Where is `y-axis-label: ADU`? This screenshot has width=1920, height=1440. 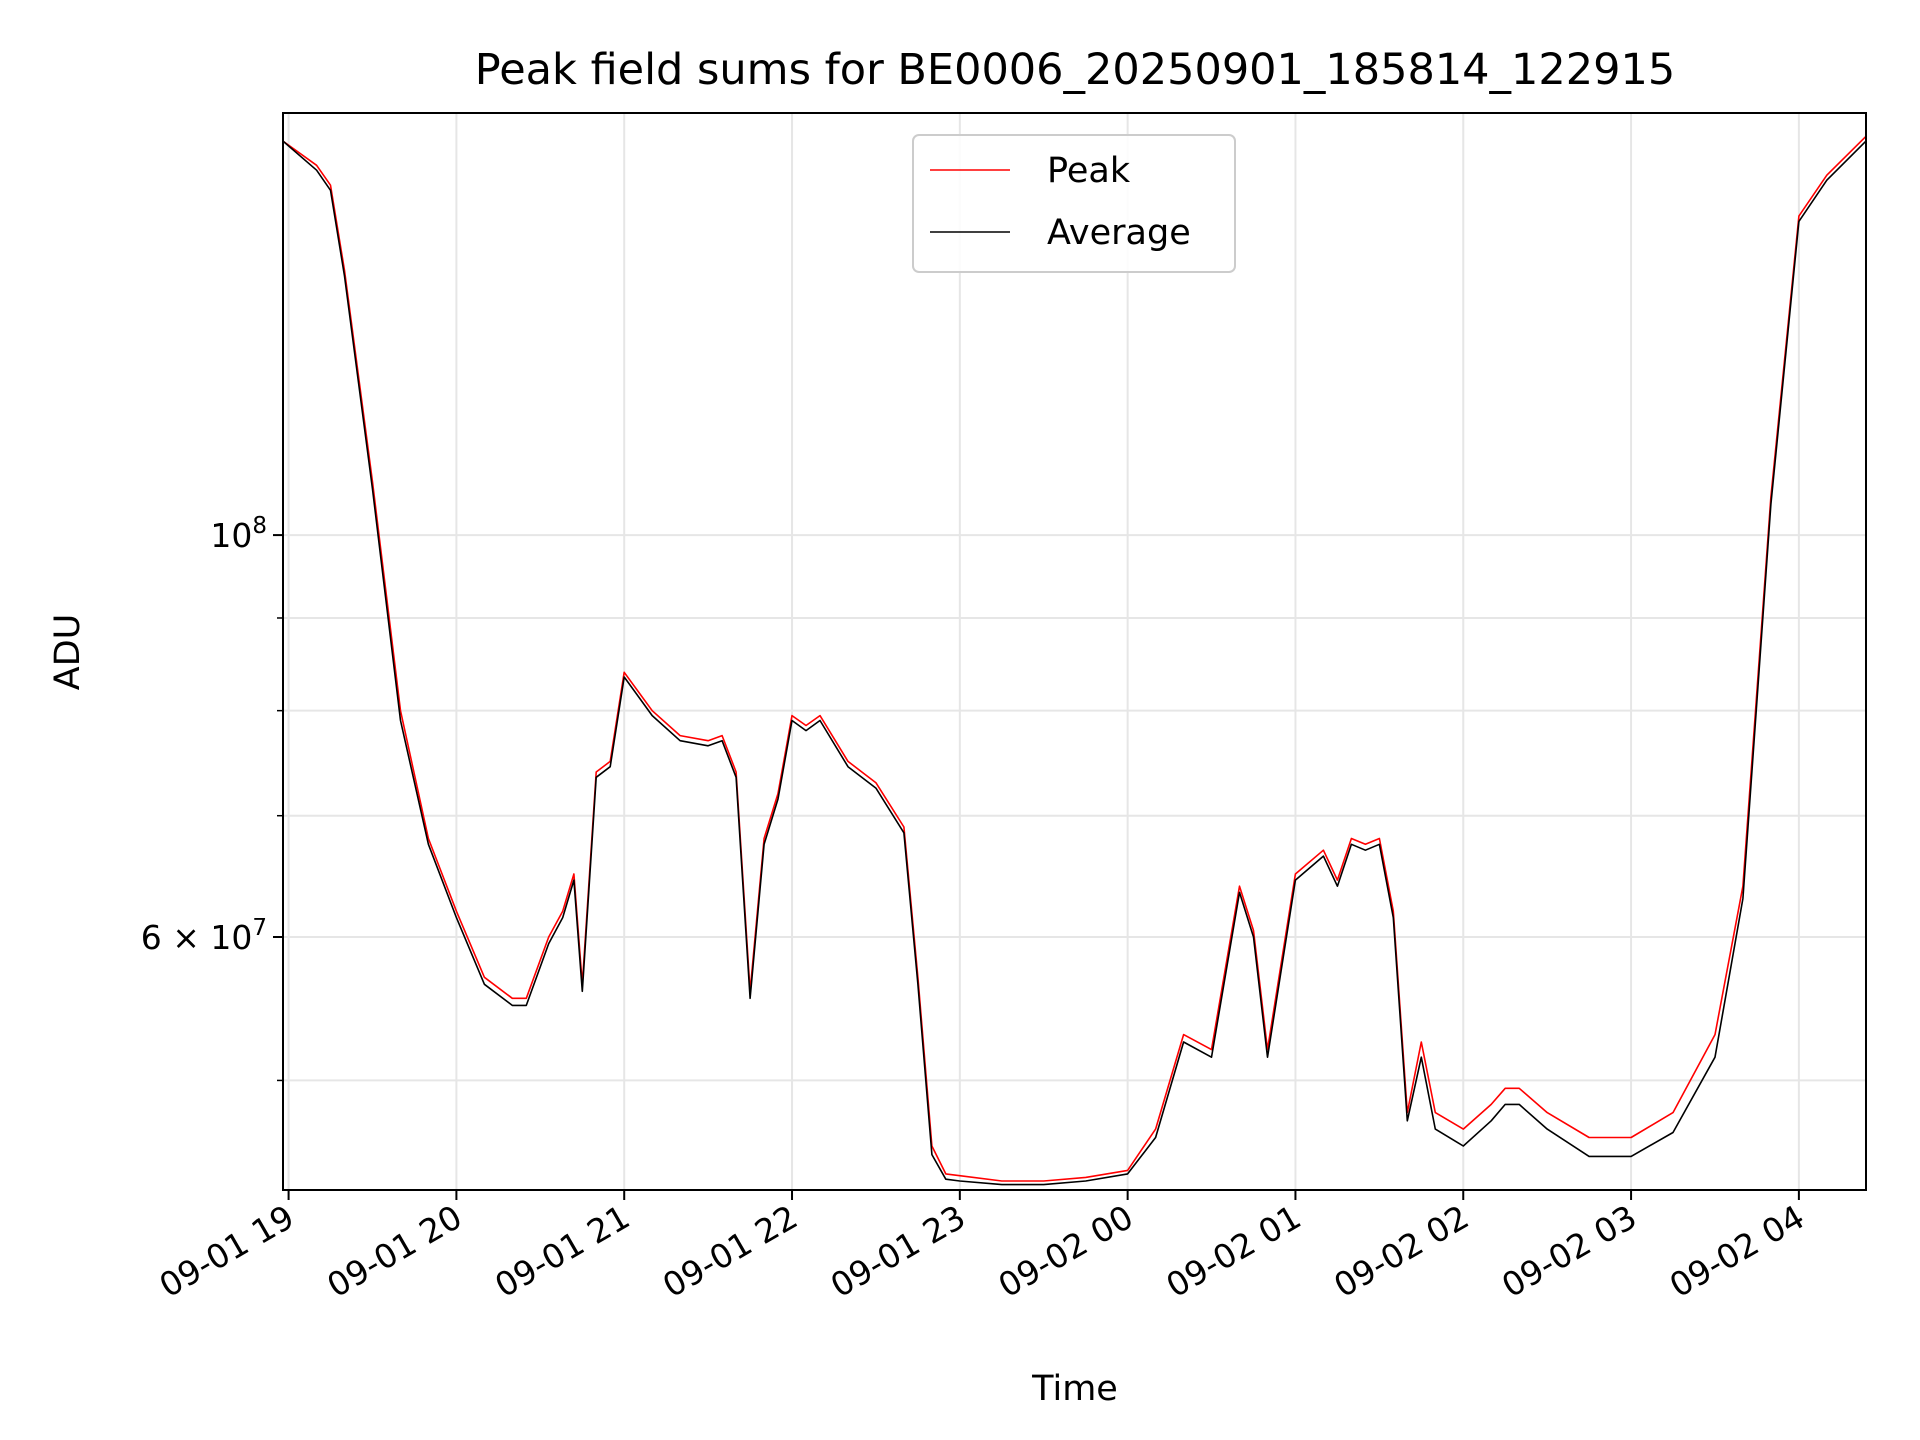 y-axis-label: ADU is located at coordinates (68, 652).